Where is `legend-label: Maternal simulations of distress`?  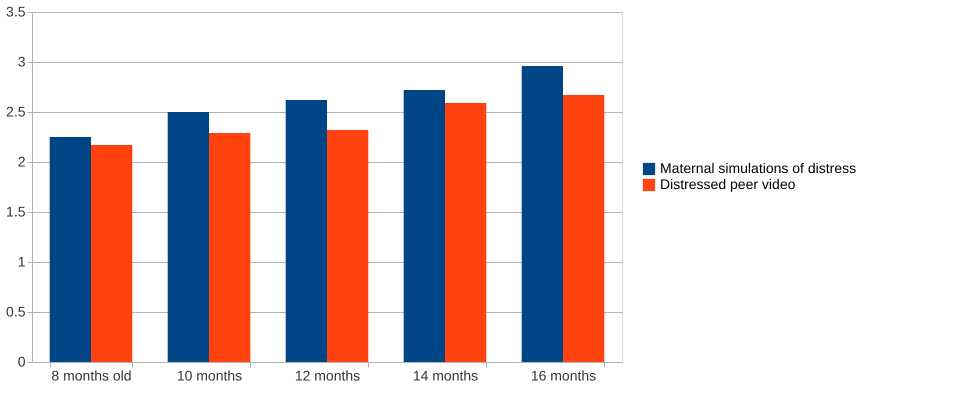
legend-label: Maternal simulations of distress is located at coordinates (758, 168).